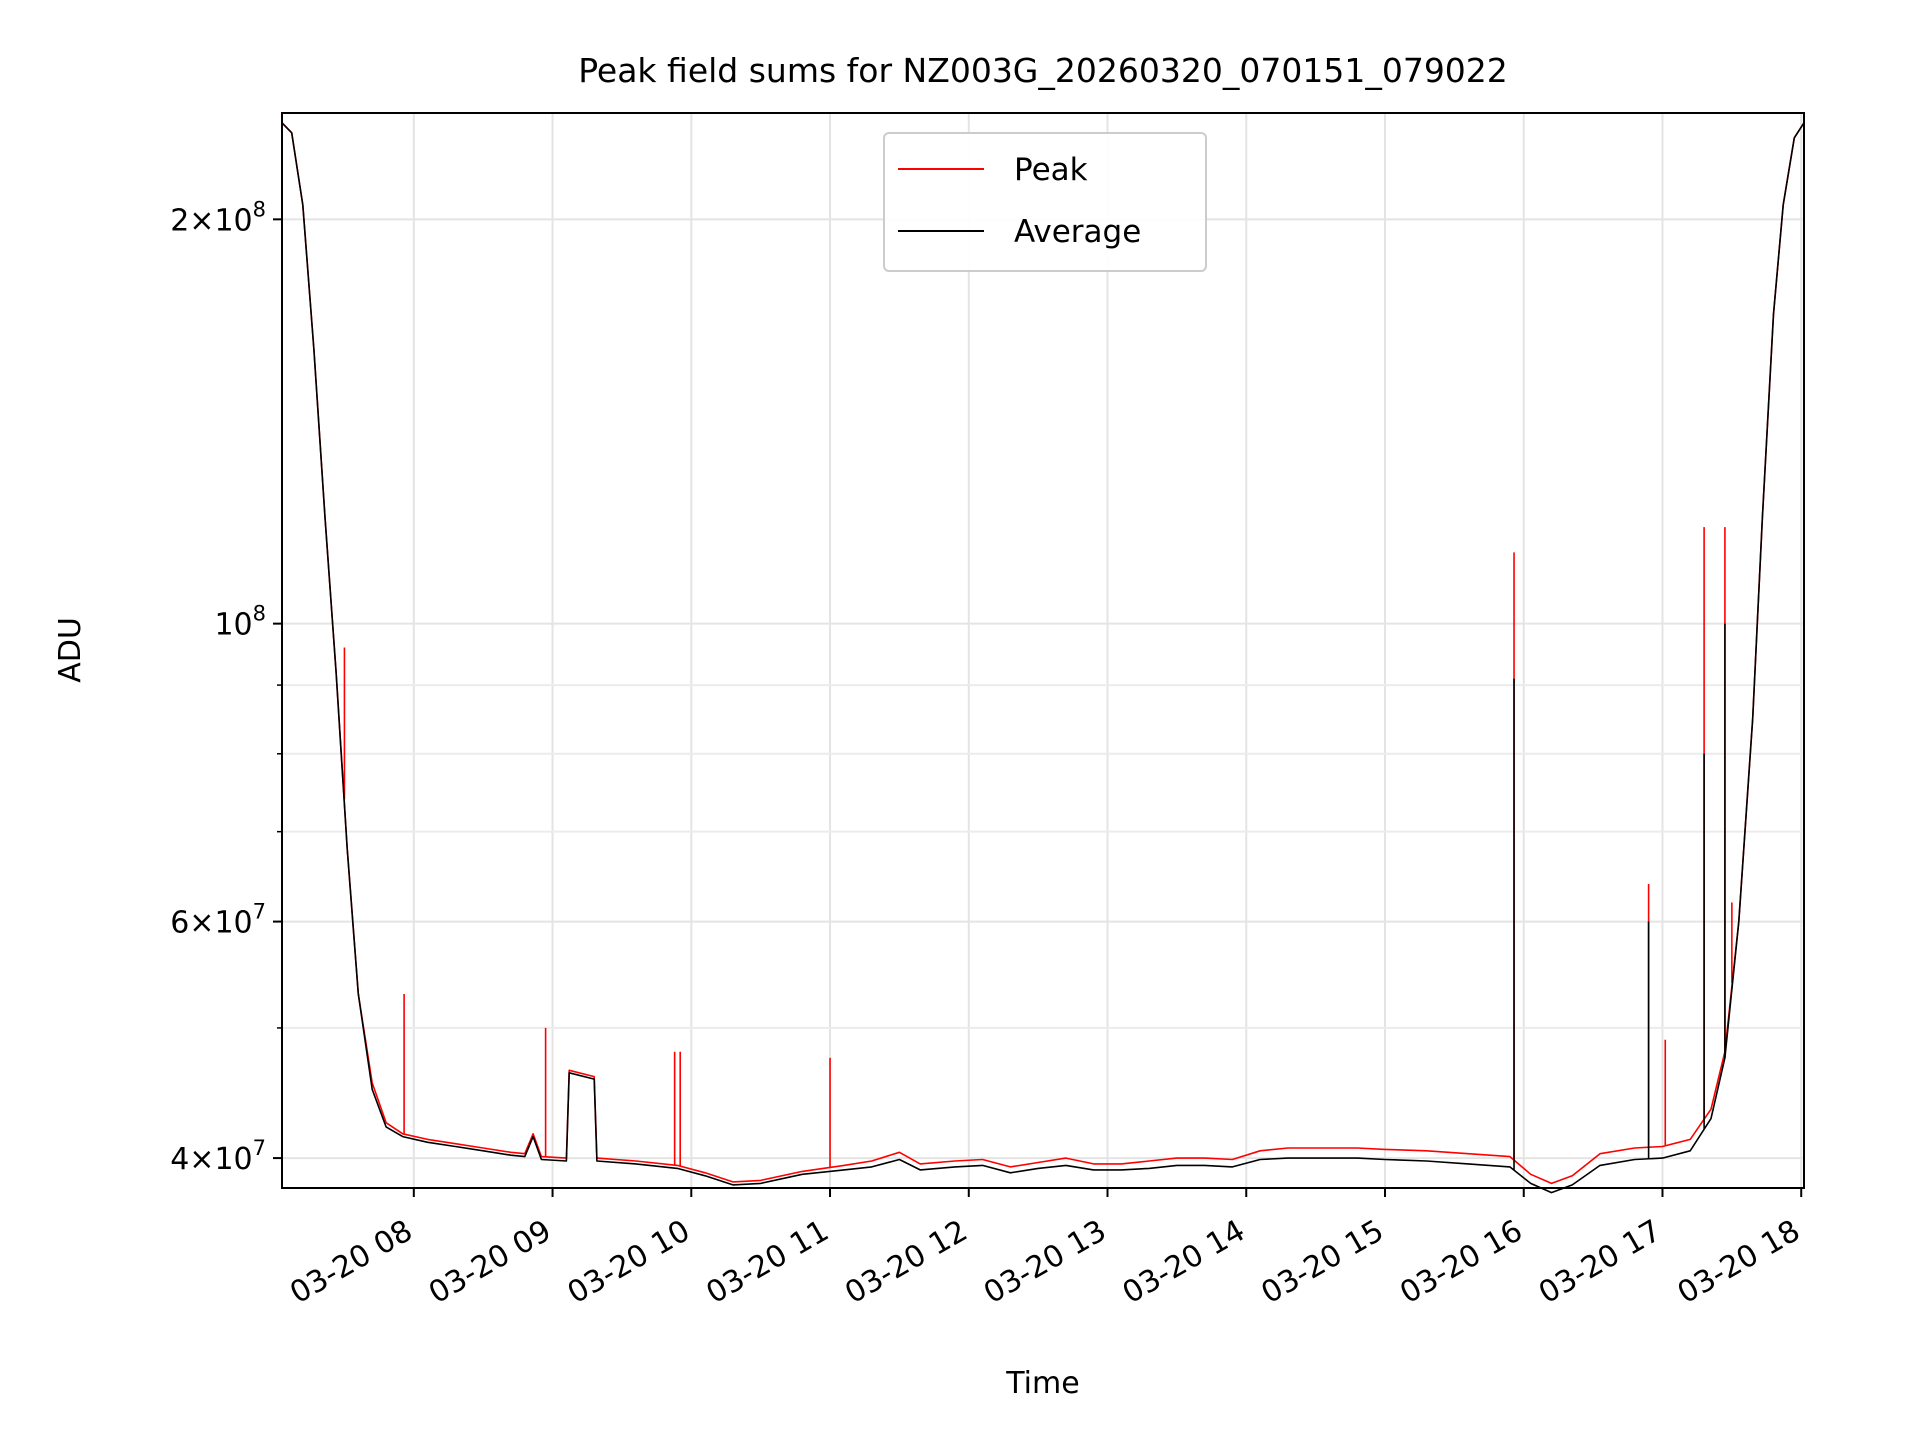 Image resolution: width=1920 pixels, height=1440 pixels. What do you see at coordinates (218, 920) in the screenshot?
I see `y-tick-label: 6×107` at bounding box center [218, 920].